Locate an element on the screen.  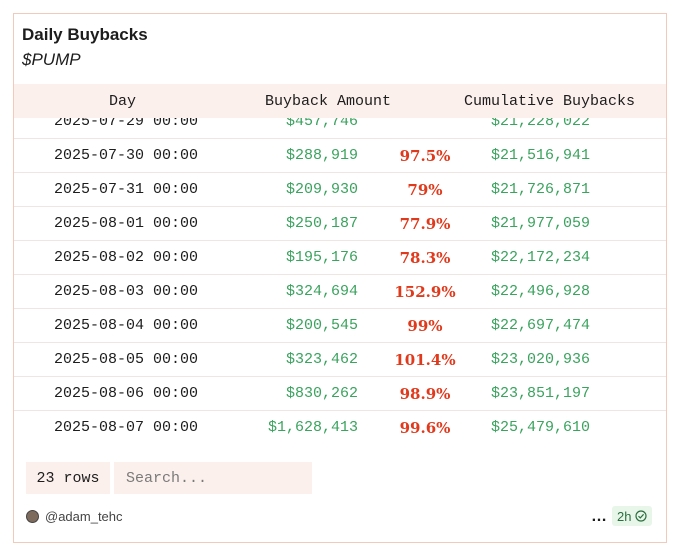
buyback-amount-cell: $209,930 is located at coordinates (321, 189).